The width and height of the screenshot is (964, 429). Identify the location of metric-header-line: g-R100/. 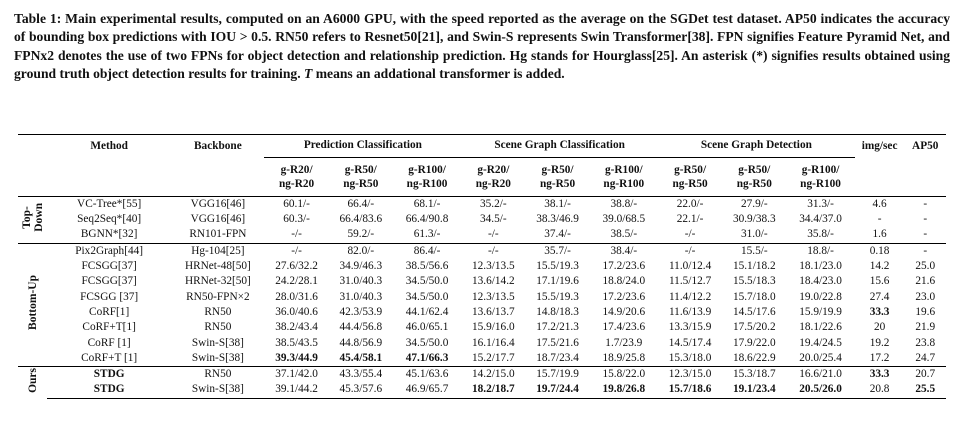
(427, 170).